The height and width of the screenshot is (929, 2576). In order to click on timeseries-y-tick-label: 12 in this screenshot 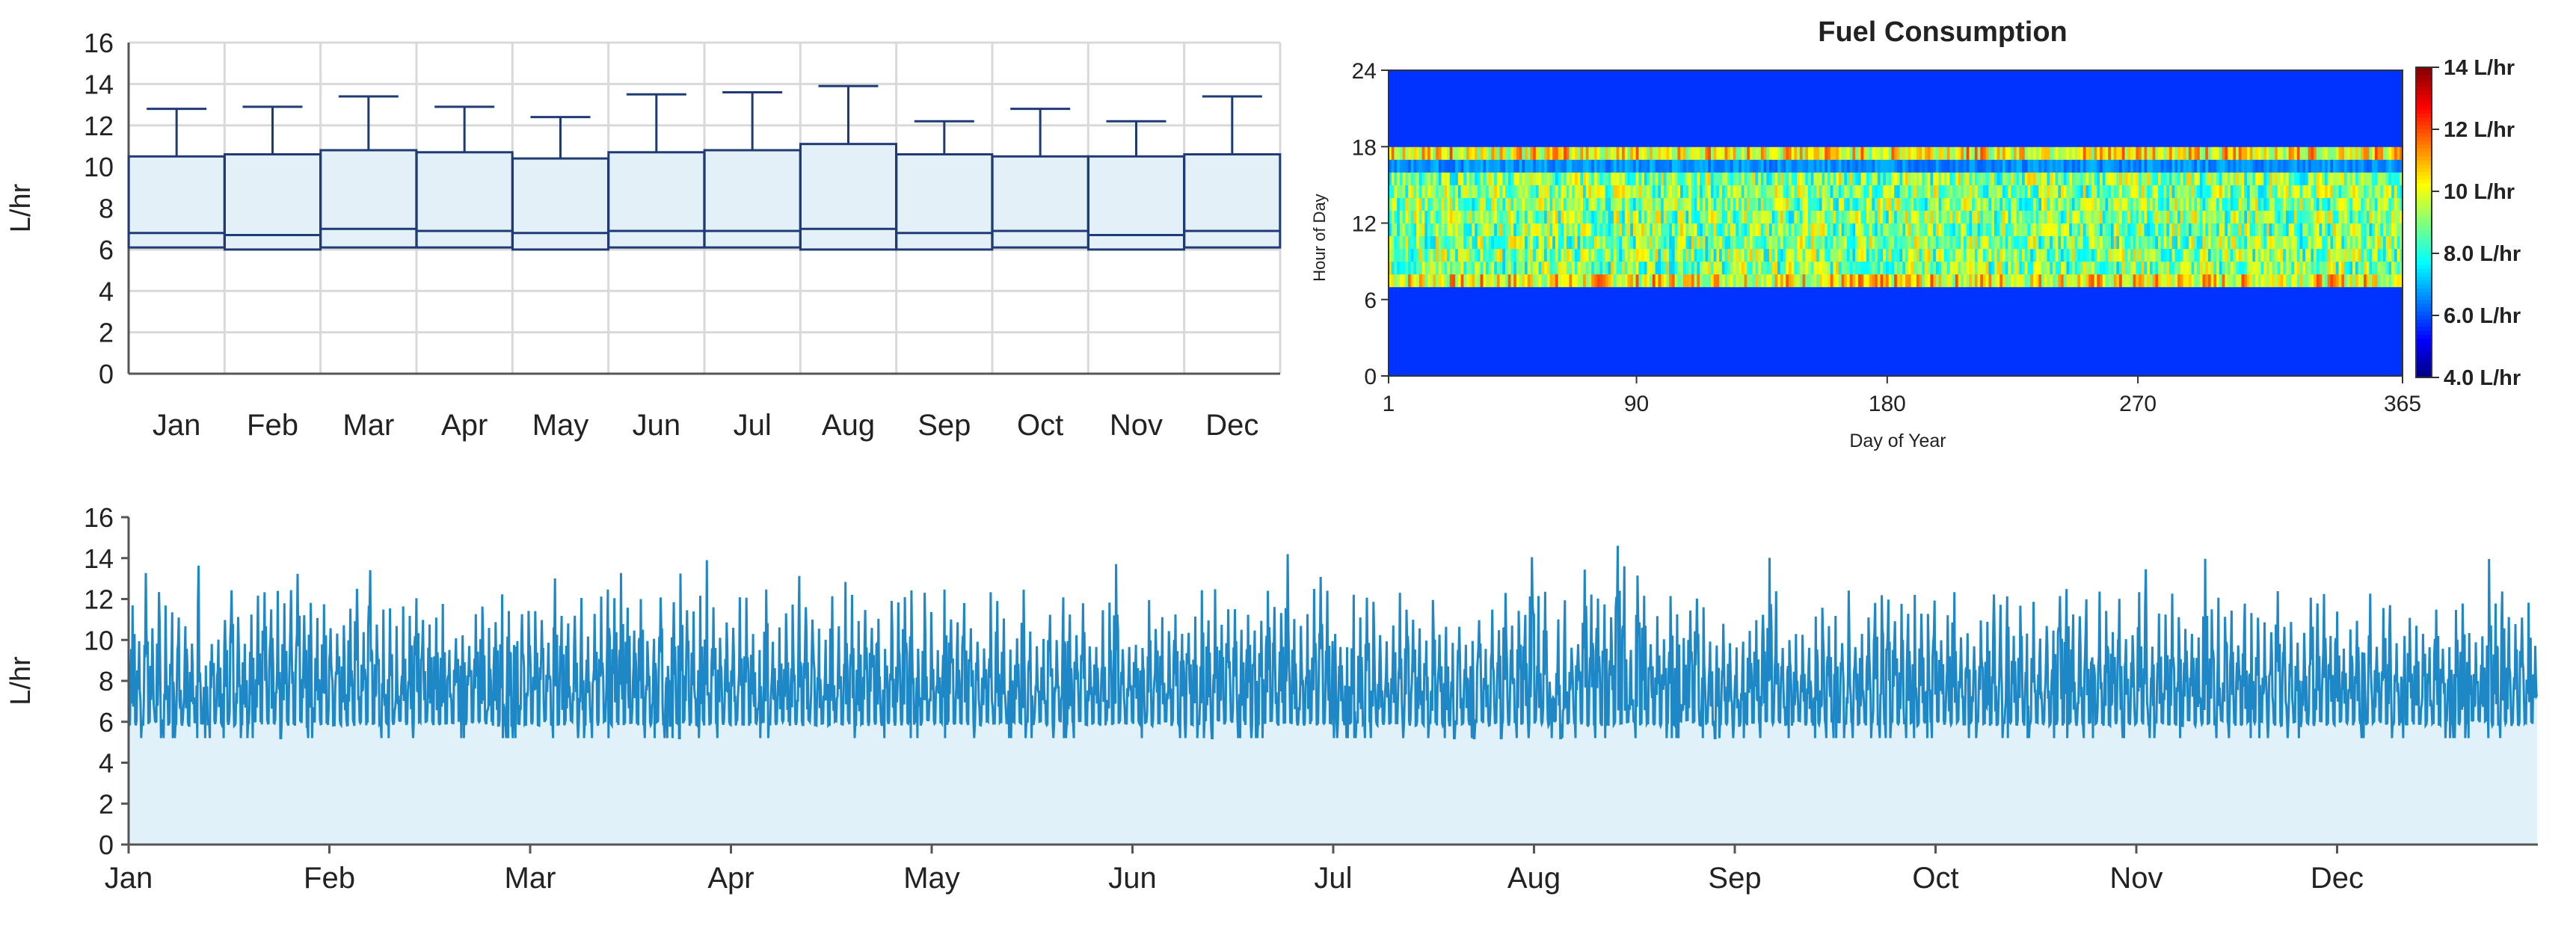, I will do `click(99, 600)`.